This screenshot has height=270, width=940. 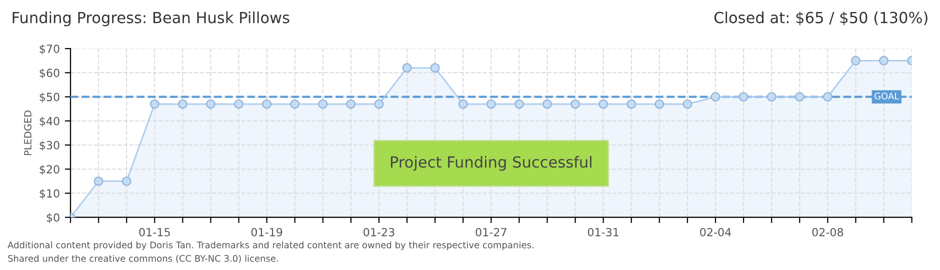 I want to click on y-tick-label: $30, so click(x=50, y=145).